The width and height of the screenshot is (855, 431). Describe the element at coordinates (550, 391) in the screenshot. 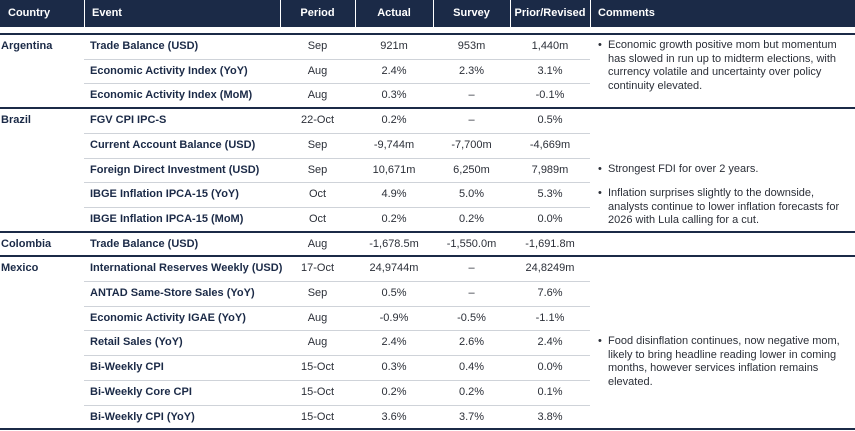

I see `prior: 0.1%` at that location.